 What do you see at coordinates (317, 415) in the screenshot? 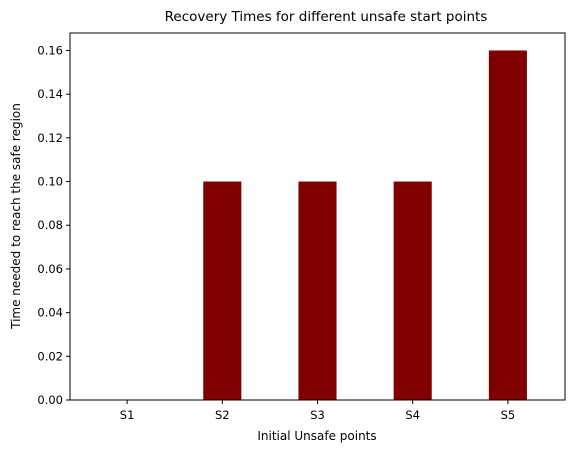
I see `x-tick-label: S3` at bounding box center [317, 415].